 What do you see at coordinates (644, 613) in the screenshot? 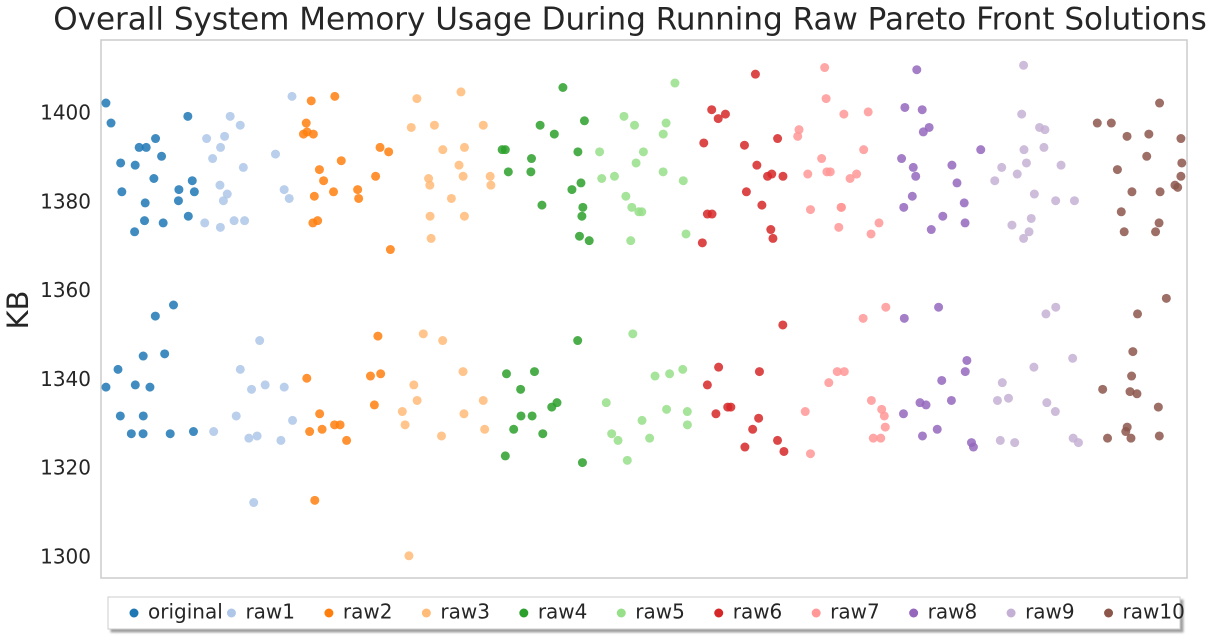
I see `legend-box` at bounding box center [644, 613].